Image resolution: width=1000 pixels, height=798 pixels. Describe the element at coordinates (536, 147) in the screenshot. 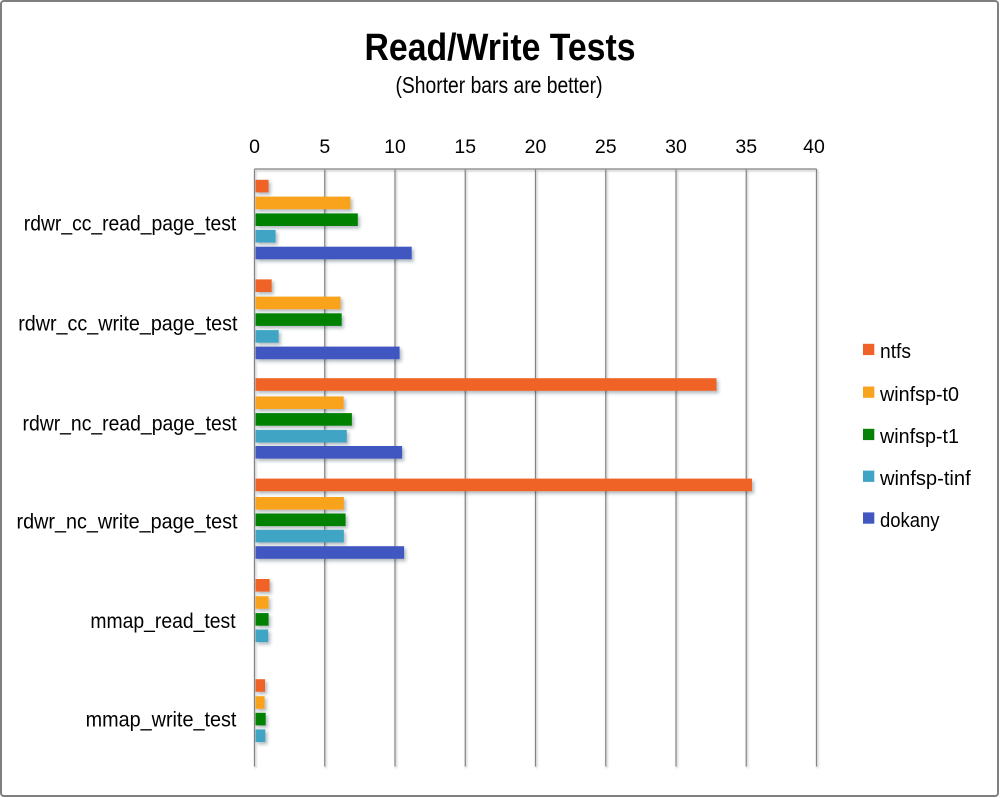

I see `svg-text: 20` at that location.